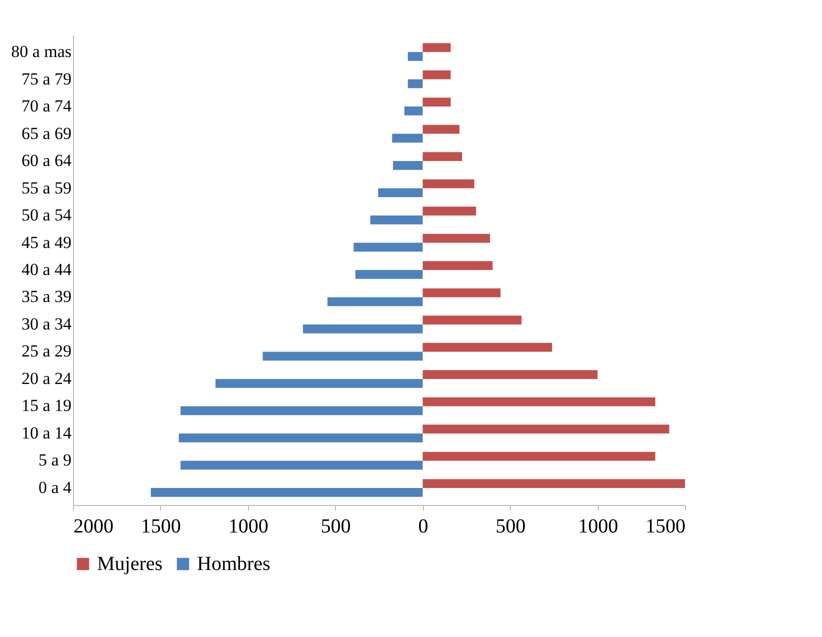 Image resolution: width=822 pixels, height=637 pixels. What do you see at coordinates (46, 215) in the screenshot?
I see `y-tick-label: 50 a 54` at bounding box center [46, 215].